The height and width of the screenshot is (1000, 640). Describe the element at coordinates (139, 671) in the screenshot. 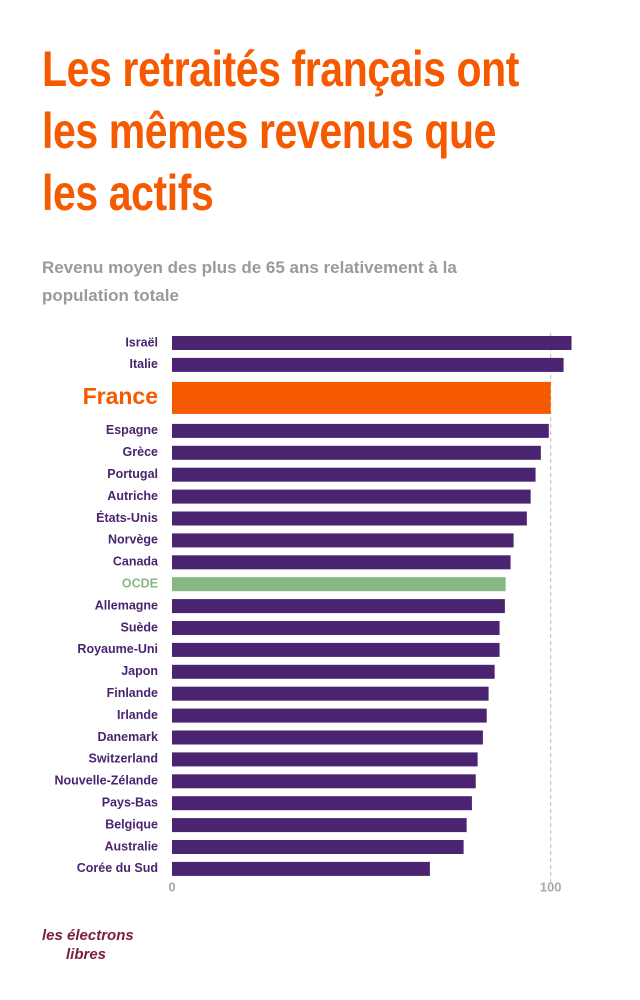

I see `y-tick-label: Japon` at that location.